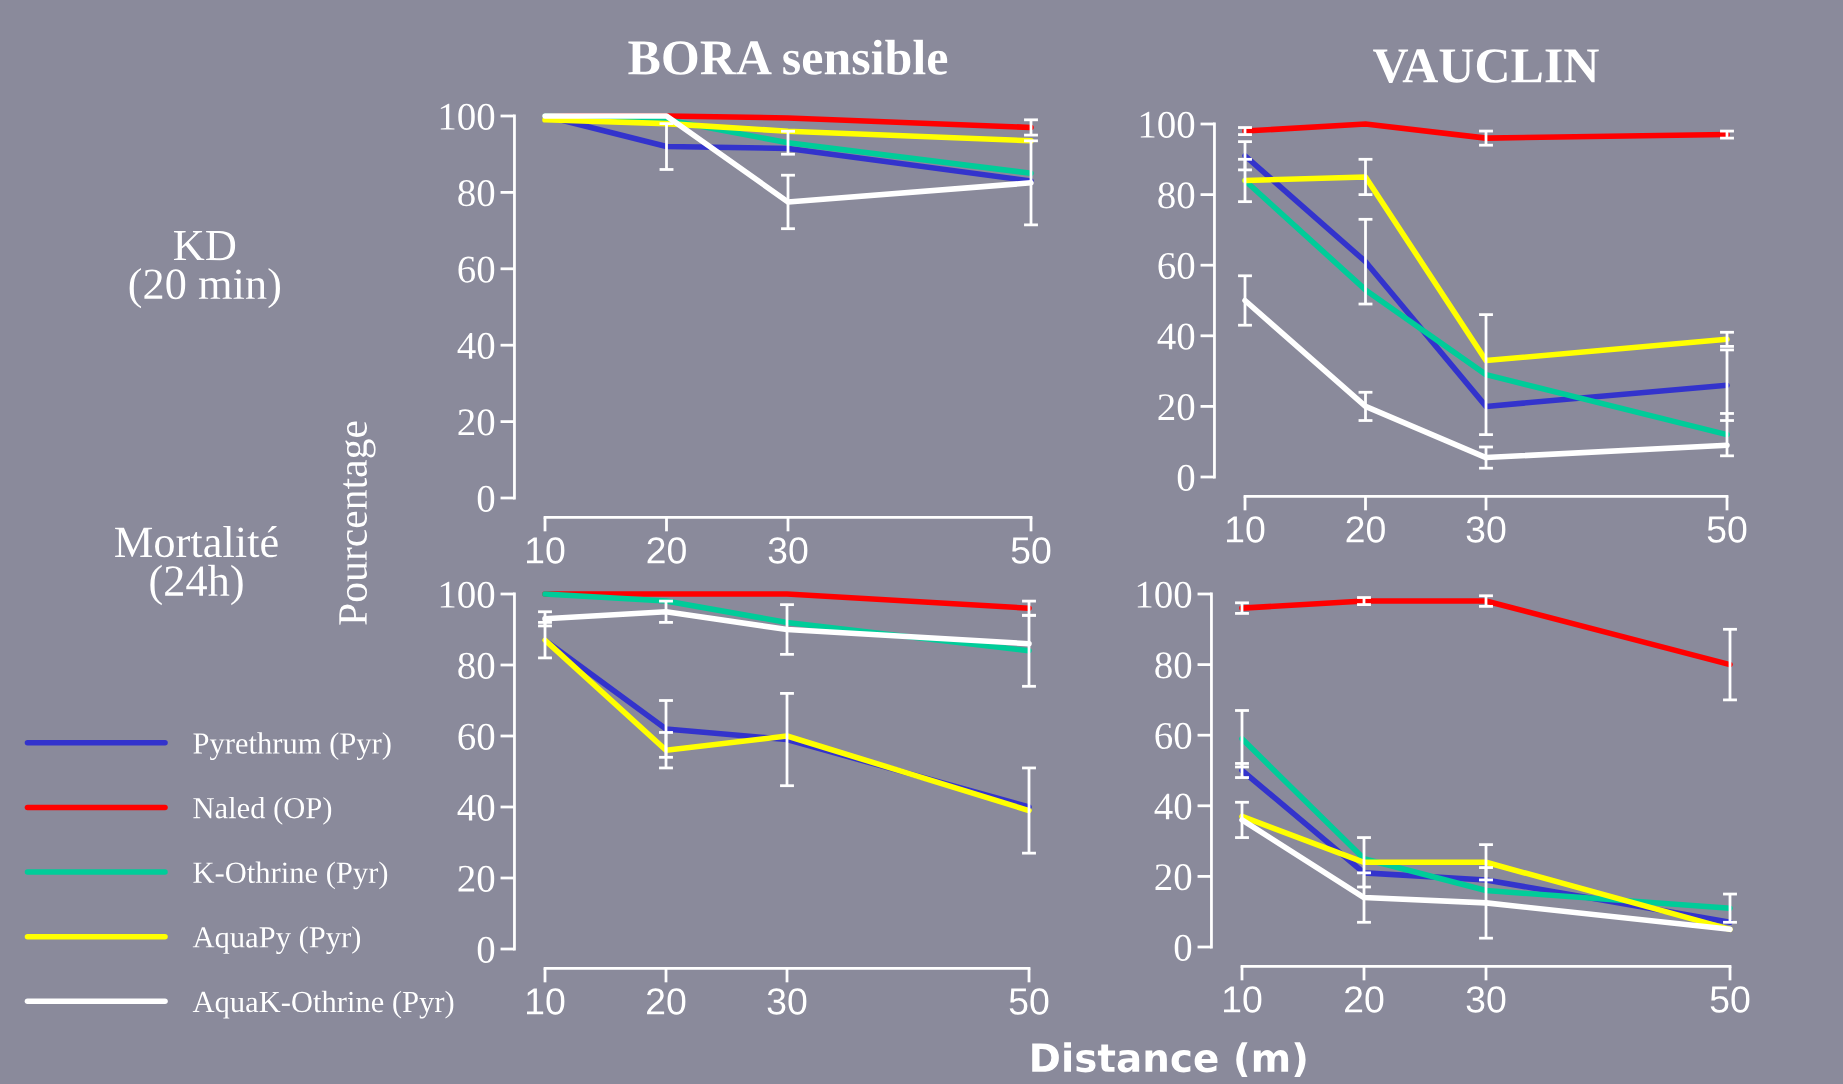 This screenshot has width=1843, height=1084. Describe the element at coordinates (357, 523) in the screenshot. I see `y-axis-title: Pourcentage` at that location.